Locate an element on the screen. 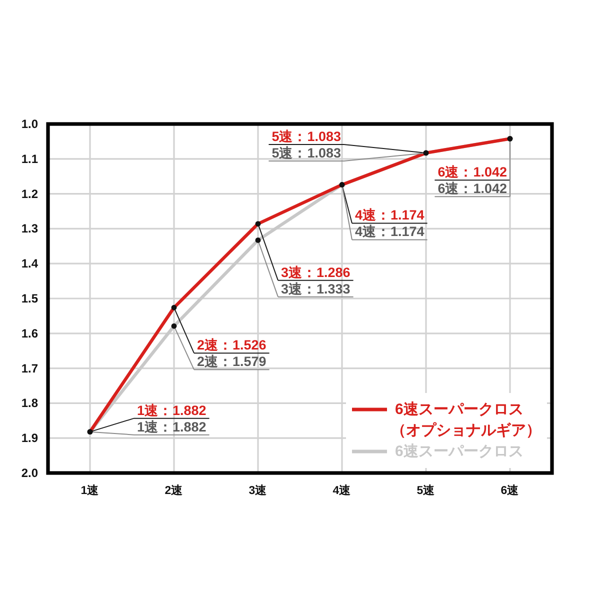 Image resolution: width=600 pixels, height=600 pixels. legend-label: 6速スーパークロス（オプショナルギア） is located at coordinates (466, 420).